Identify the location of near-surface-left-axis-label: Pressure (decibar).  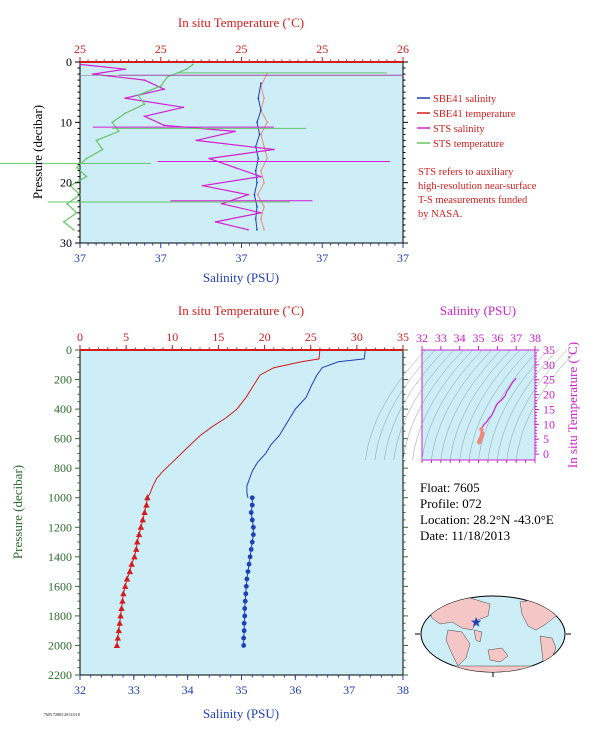
(37, 152).